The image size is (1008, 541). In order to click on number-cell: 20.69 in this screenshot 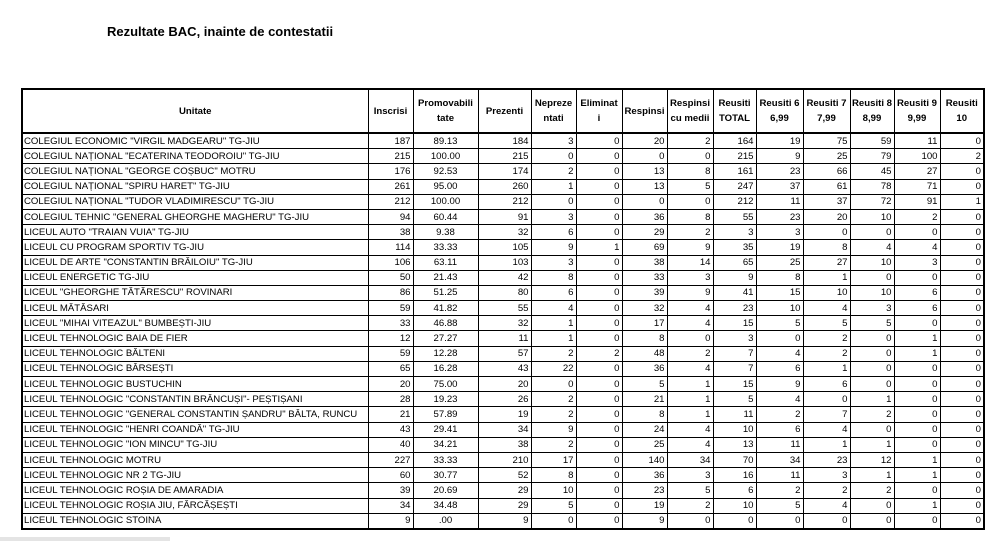, I will do `click(445, 490)`.